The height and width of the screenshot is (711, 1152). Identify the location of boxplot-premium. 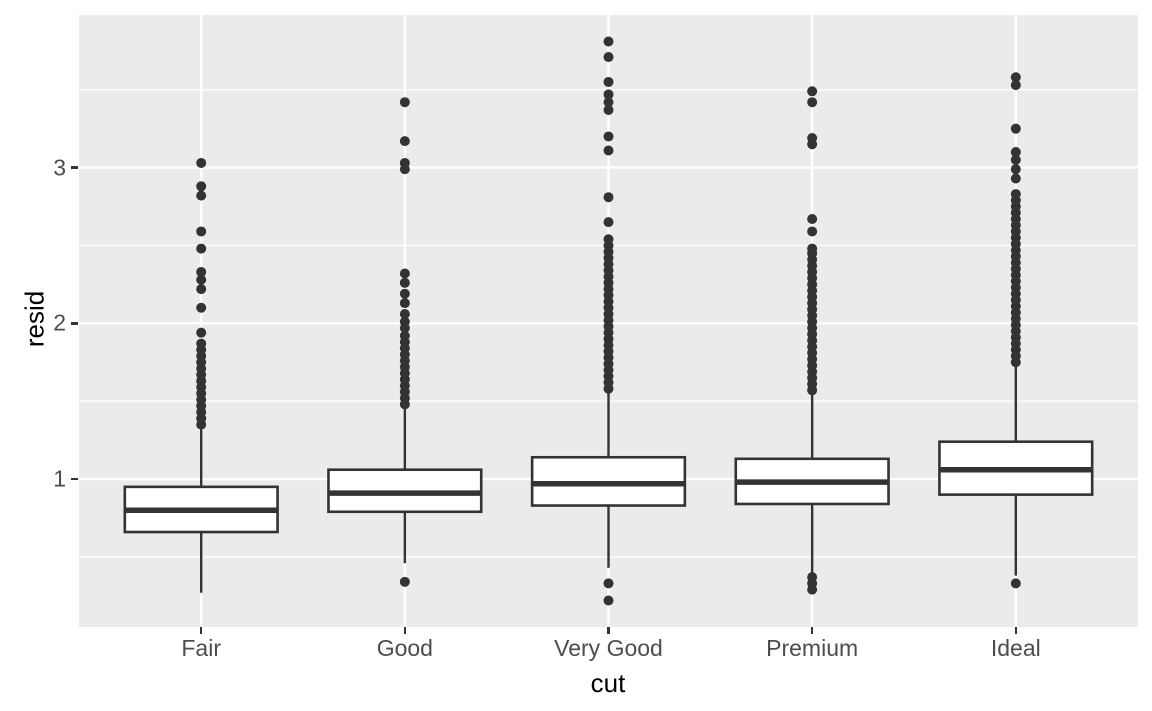
(812, 340).